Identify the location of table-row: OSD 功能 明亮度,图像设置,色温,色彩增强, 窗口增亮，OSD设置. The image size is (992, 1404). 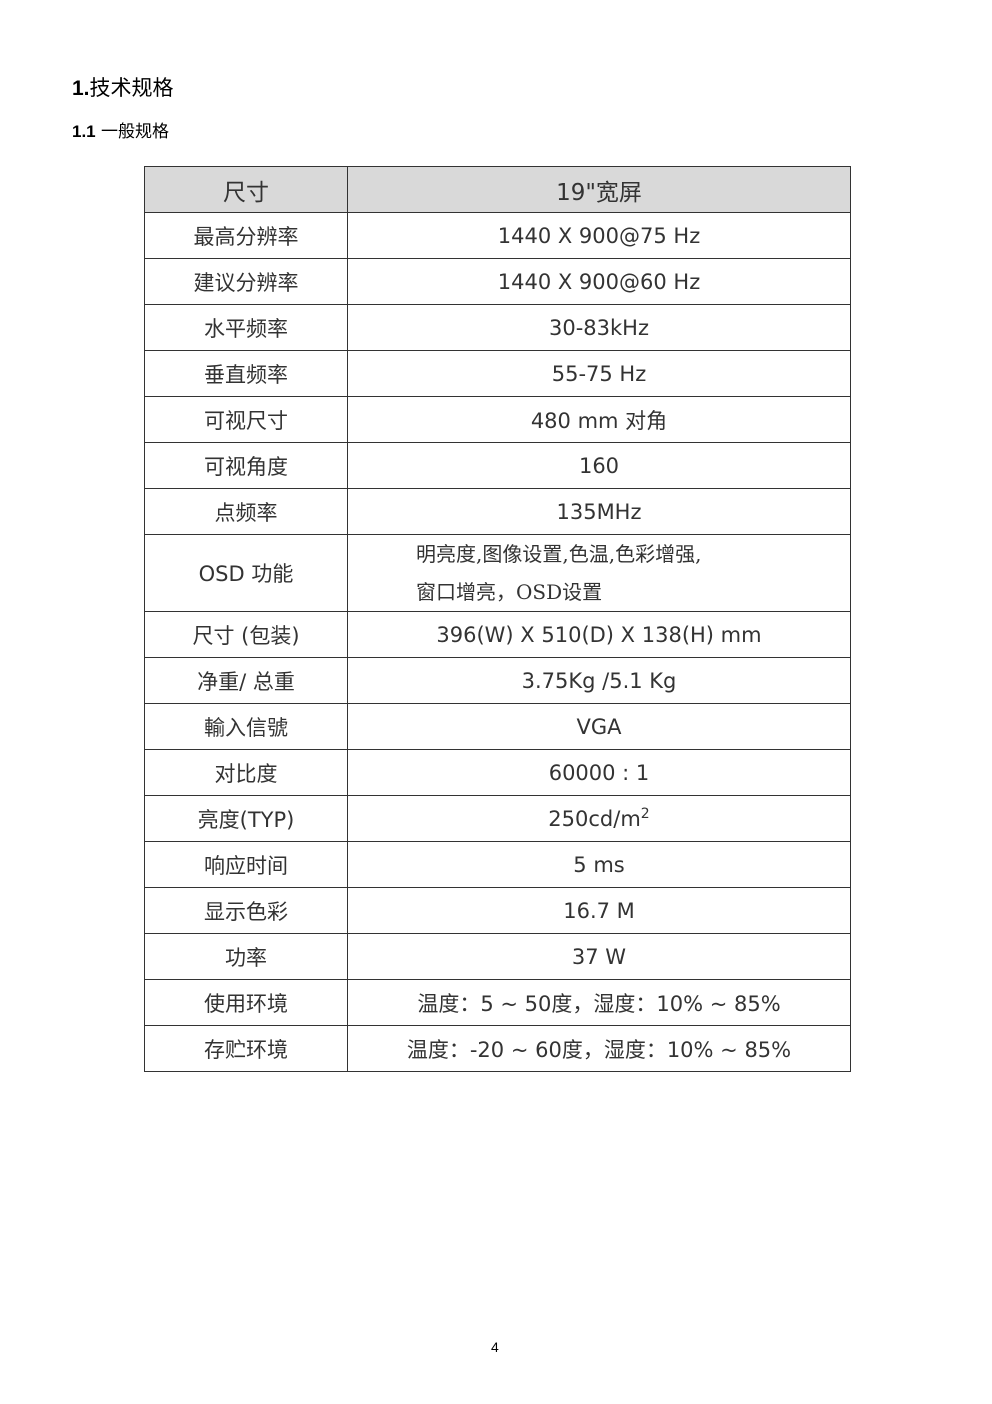
(497, 573).